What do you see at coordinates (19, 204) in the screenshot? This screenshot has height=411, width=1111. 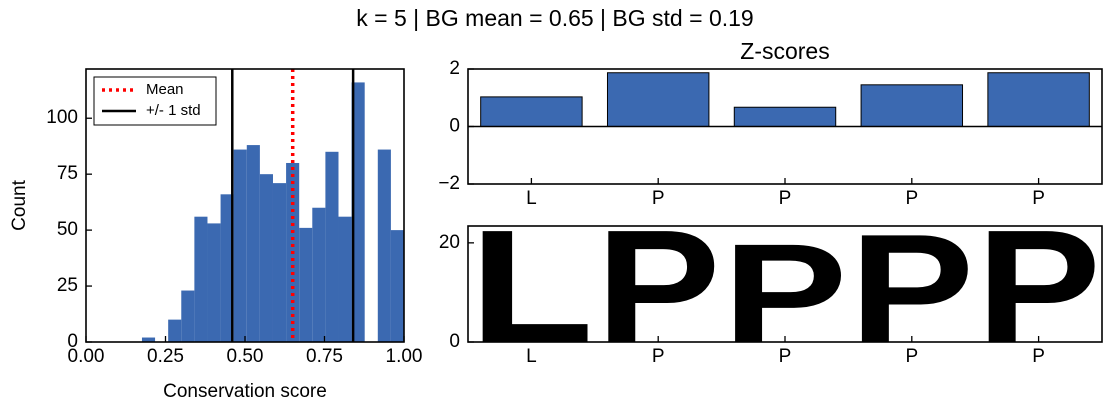 I see `y-axis-label: Count` at bounding box center [19, 204].